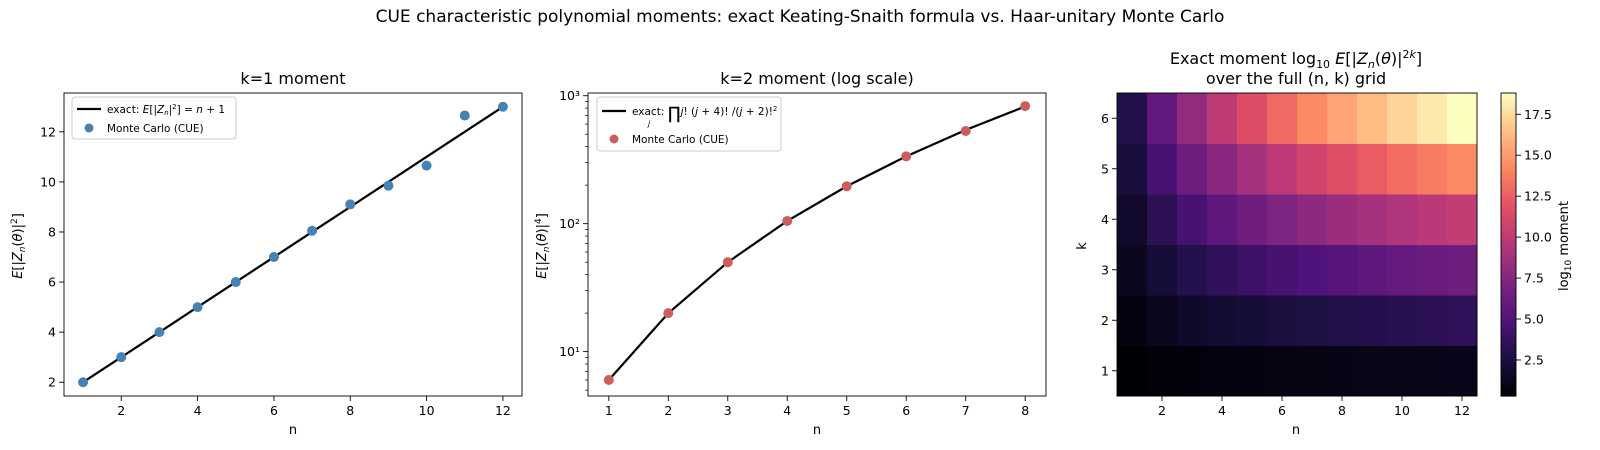 The image size is (1600, 450). What do you see at coordinates (649, 123) in the screenshot?
I see `legend-exact-k2-index: j` at bounding box center [649, 123].